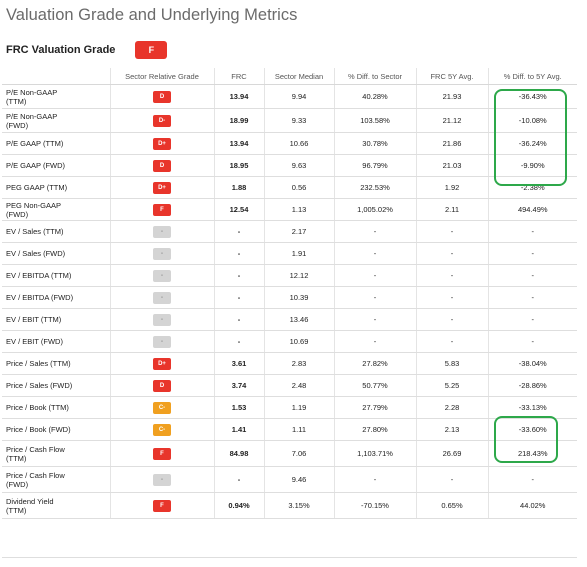 This screenshot has height=567, width=587. Describe the element at coordinates (289, 341) in the screenshot. I see `table-row: EV / EBIT (FWD) - -10.69- - -` at that location.